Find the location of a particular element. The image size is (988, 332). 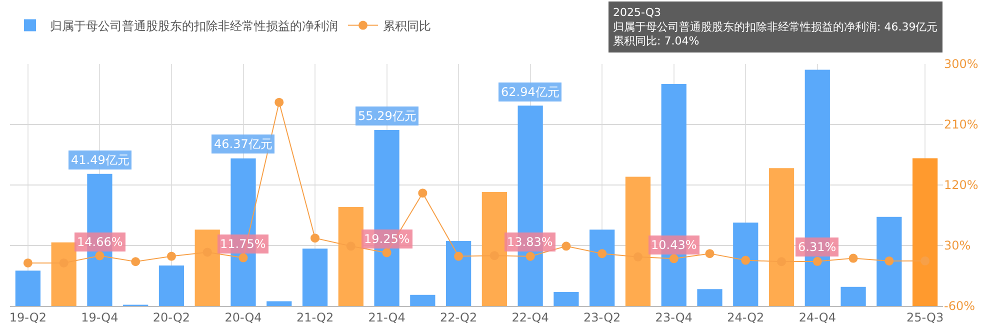

x-tick-label: 19-Q2 is located at coordinates (28, 317).